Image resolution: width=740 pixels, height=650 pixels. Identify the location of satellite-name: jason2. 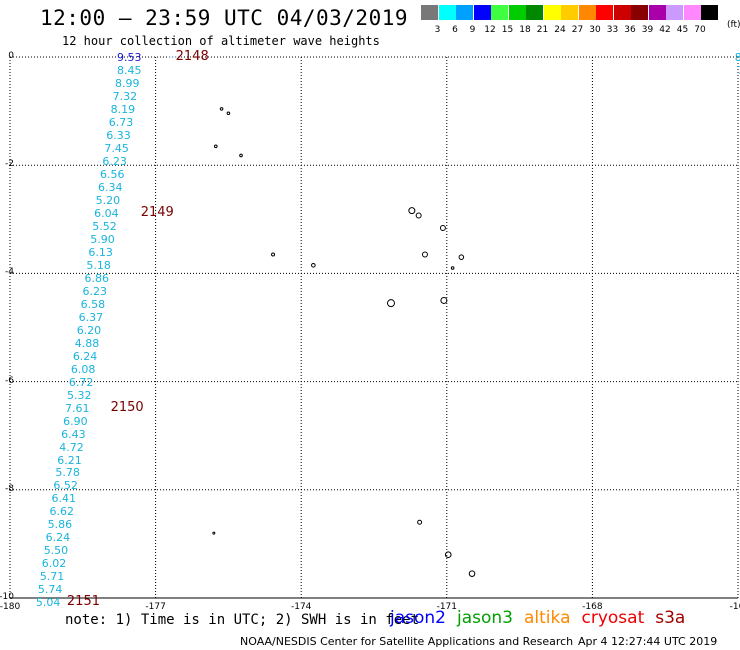
(418, 618).